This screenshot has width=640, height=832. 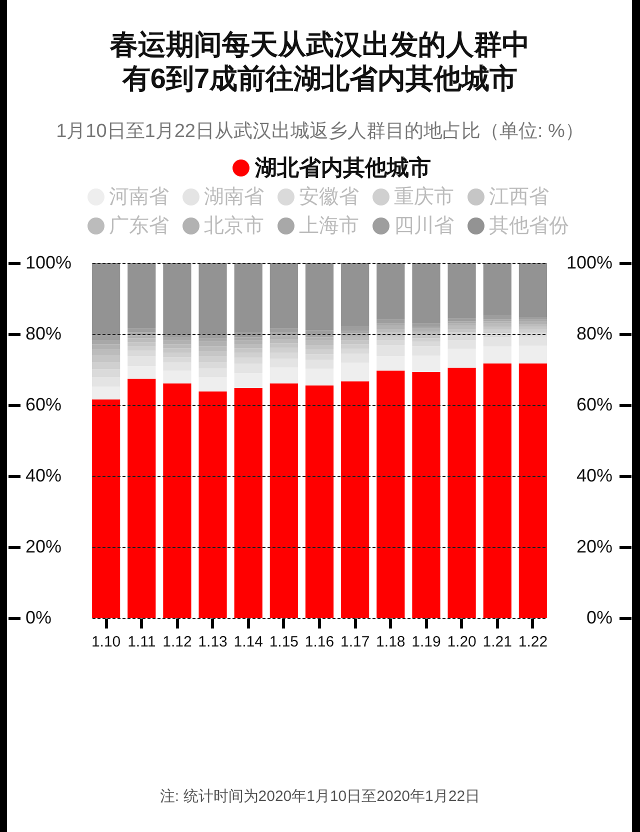 What do you see at coordinates (329, 226) in the screenshot?
I see `legend-label: 上海市` at bounding box center [329, 226].